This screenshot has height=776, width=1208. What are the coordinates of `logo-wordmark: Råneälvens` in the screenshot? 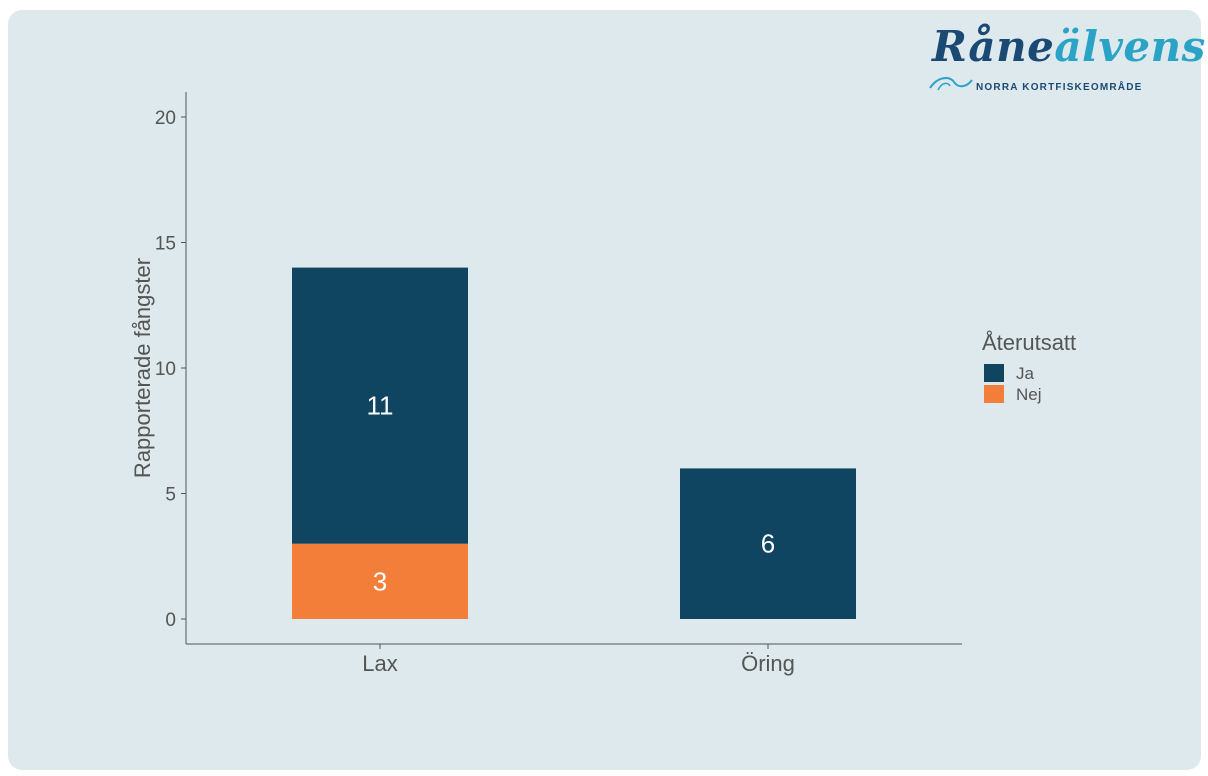 It's located at (1069, 46).